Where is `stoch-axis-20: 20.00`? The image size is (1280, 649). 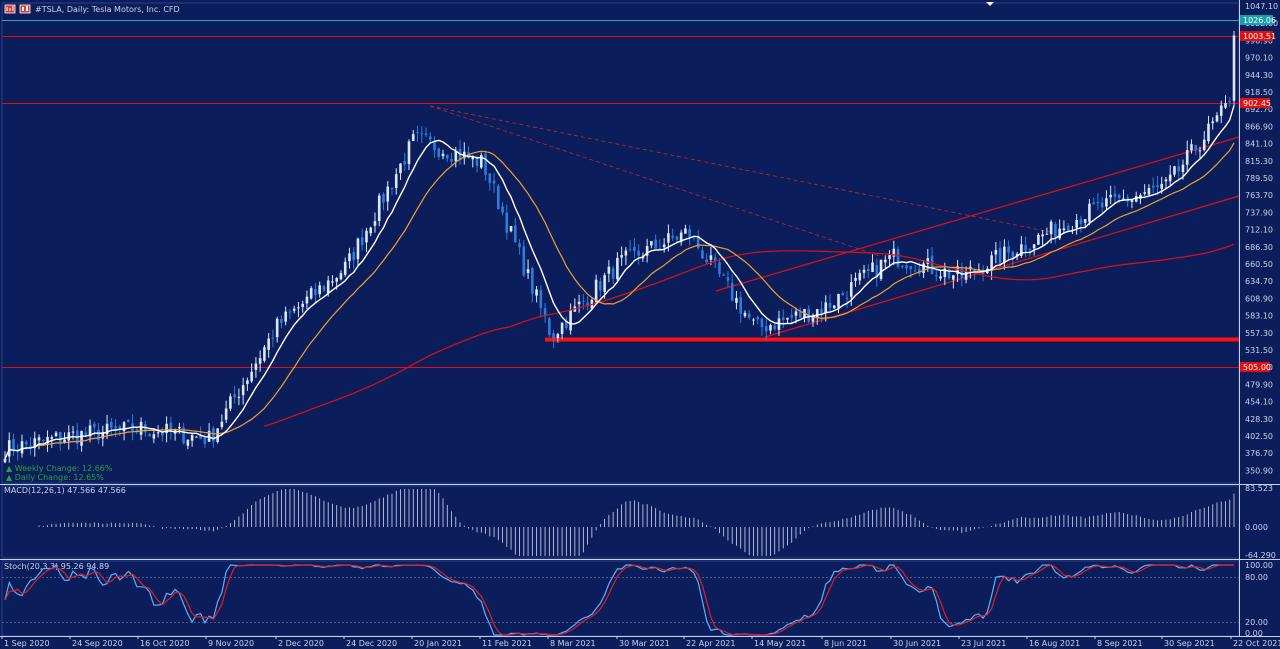
stoch-axis-20: 20.00 is located at coordinates (1256, 622).